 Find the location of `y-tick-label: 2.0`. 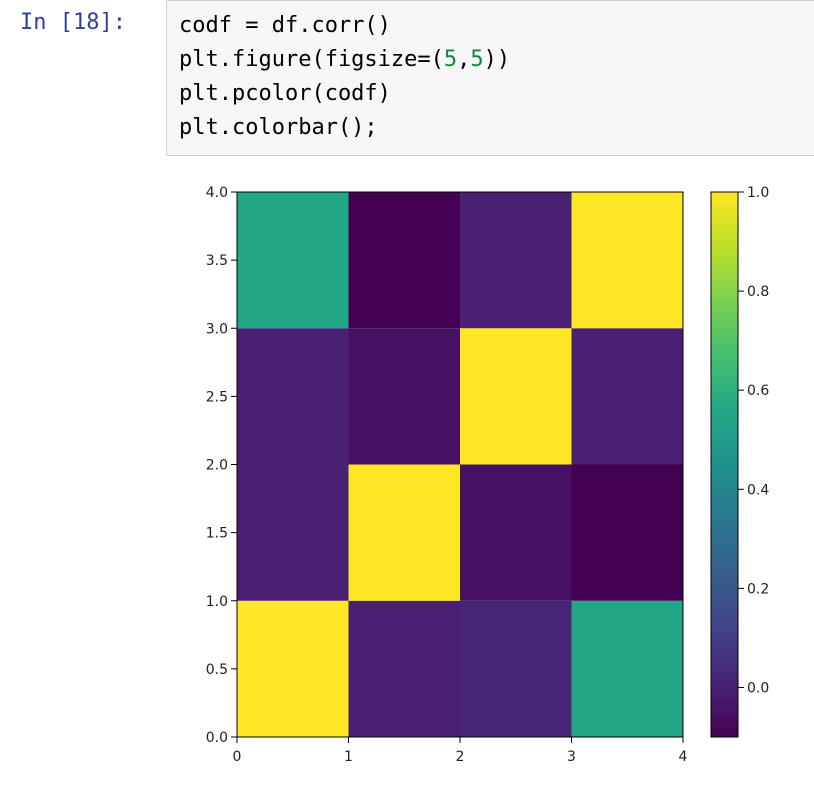

y-tick-label: 2.0 is located at coordinates (217, 466).